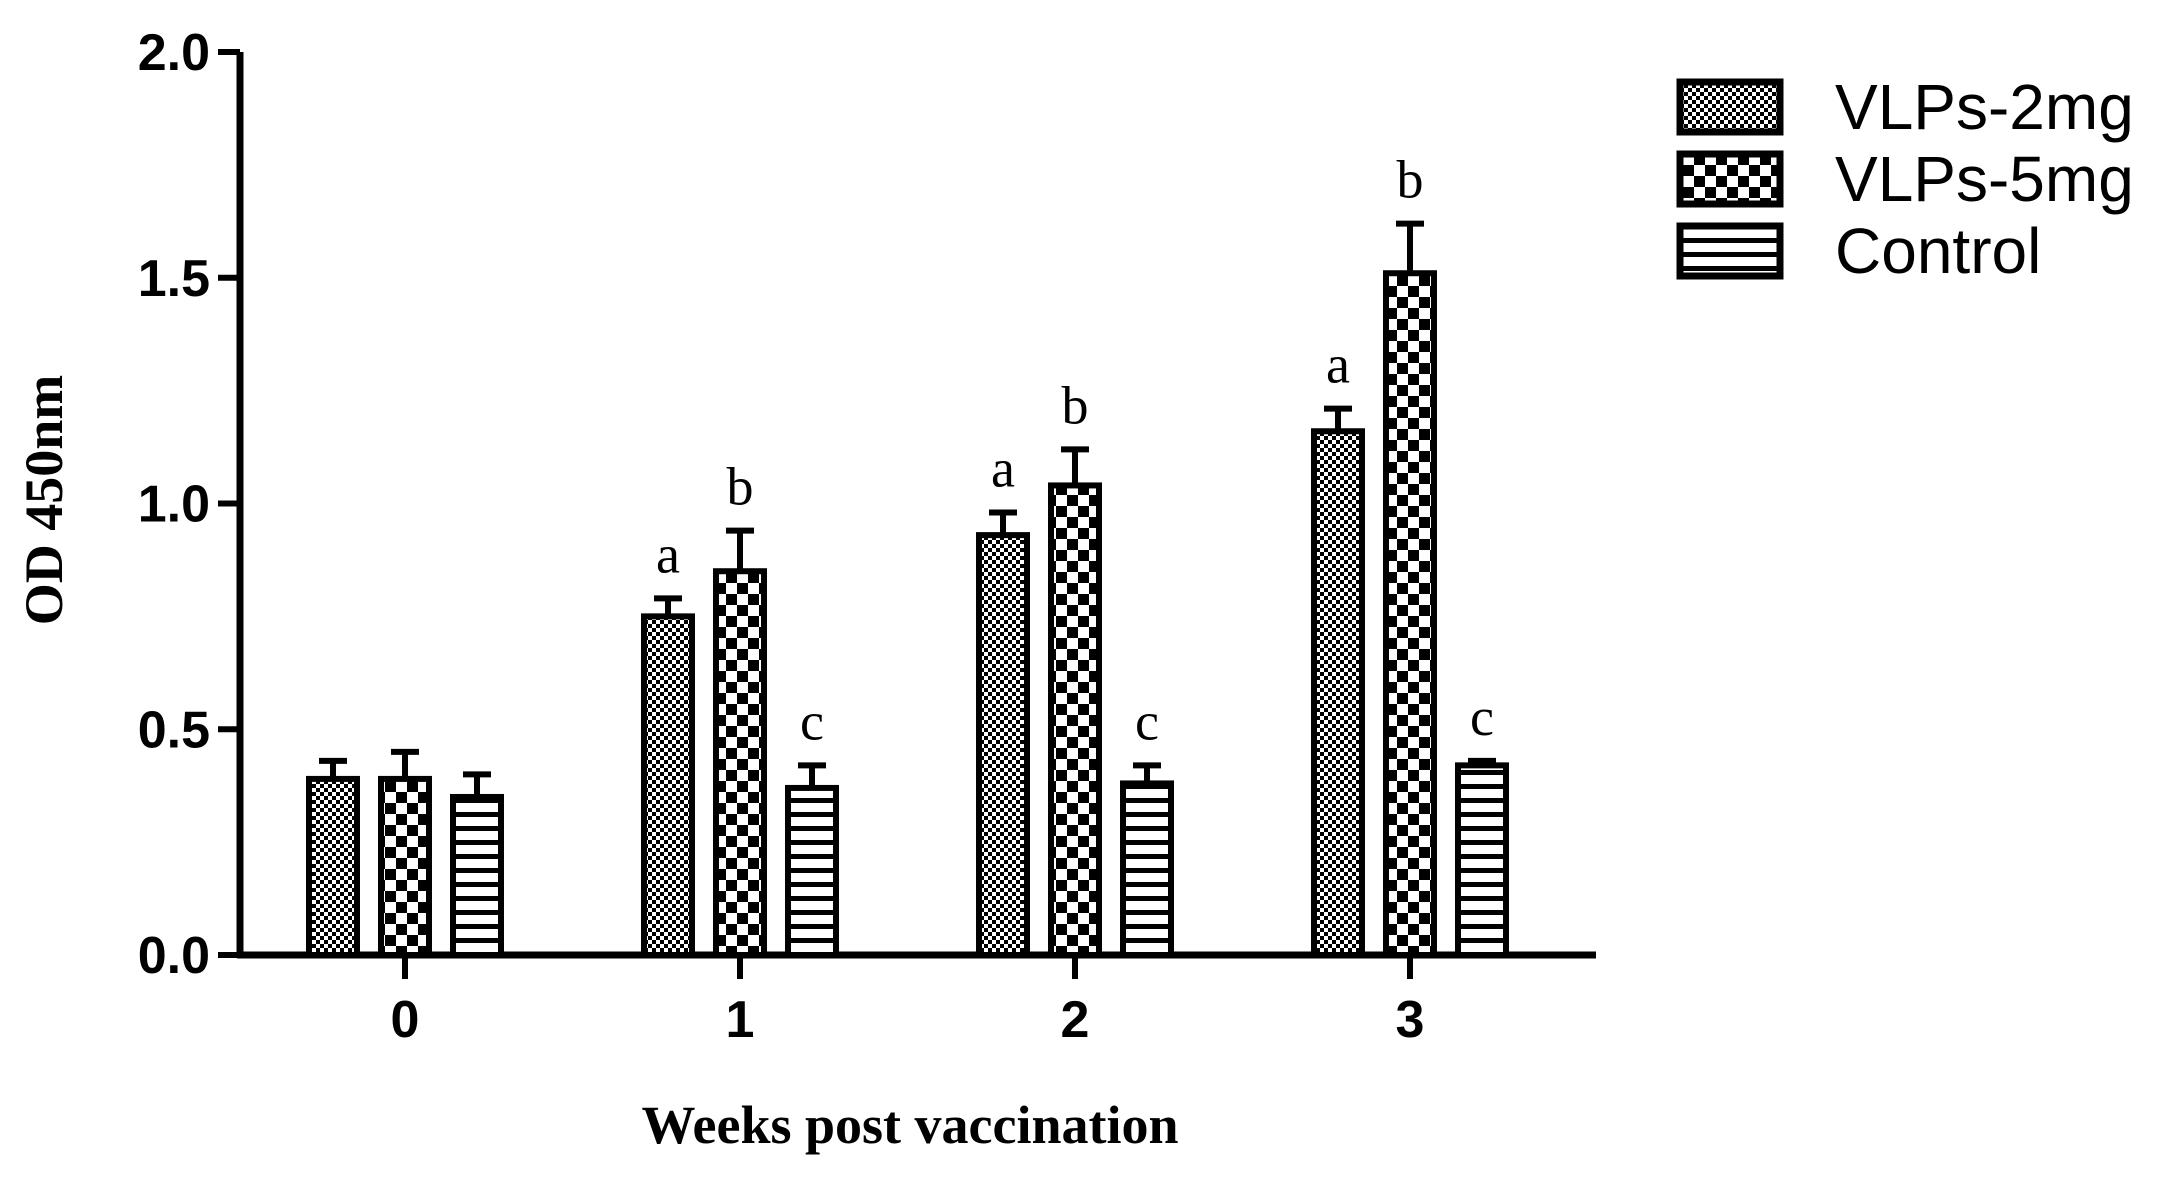 This screenshot has height=1184, width=2184. What do you see at coordinates (740, 1020) in the screenshot?
I see `x-tick-label: 1` at bounding box center [740, 1020].